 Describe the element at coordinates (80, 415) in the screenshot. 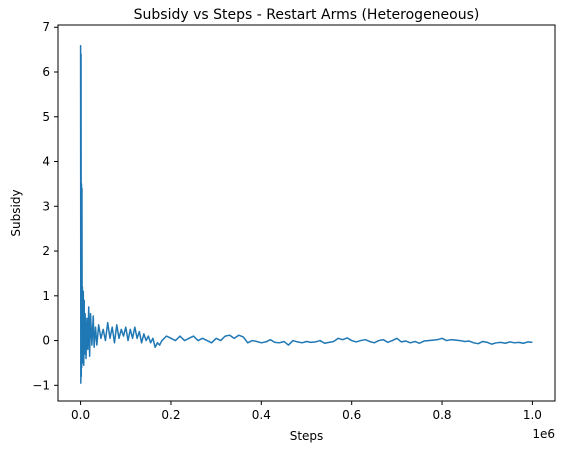

I see `x-tick-label: 0.0` at that location.